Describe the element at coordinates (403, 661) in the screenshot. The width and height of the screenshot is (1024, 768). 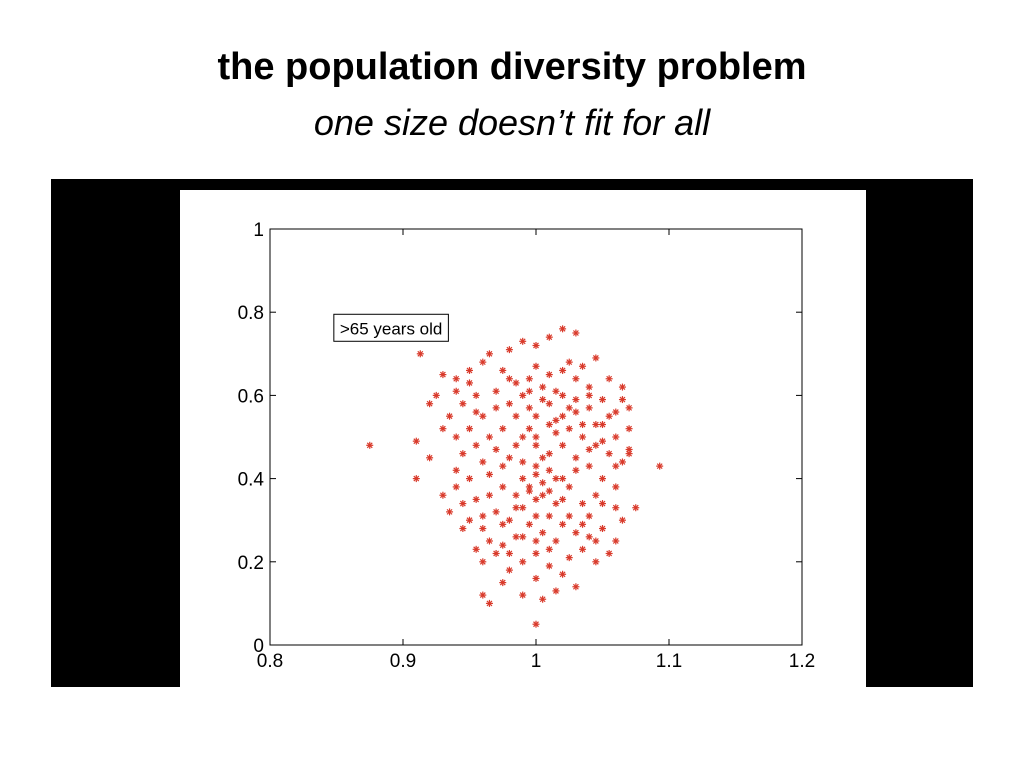
I see `x-tick-label: 0.9` at that location.